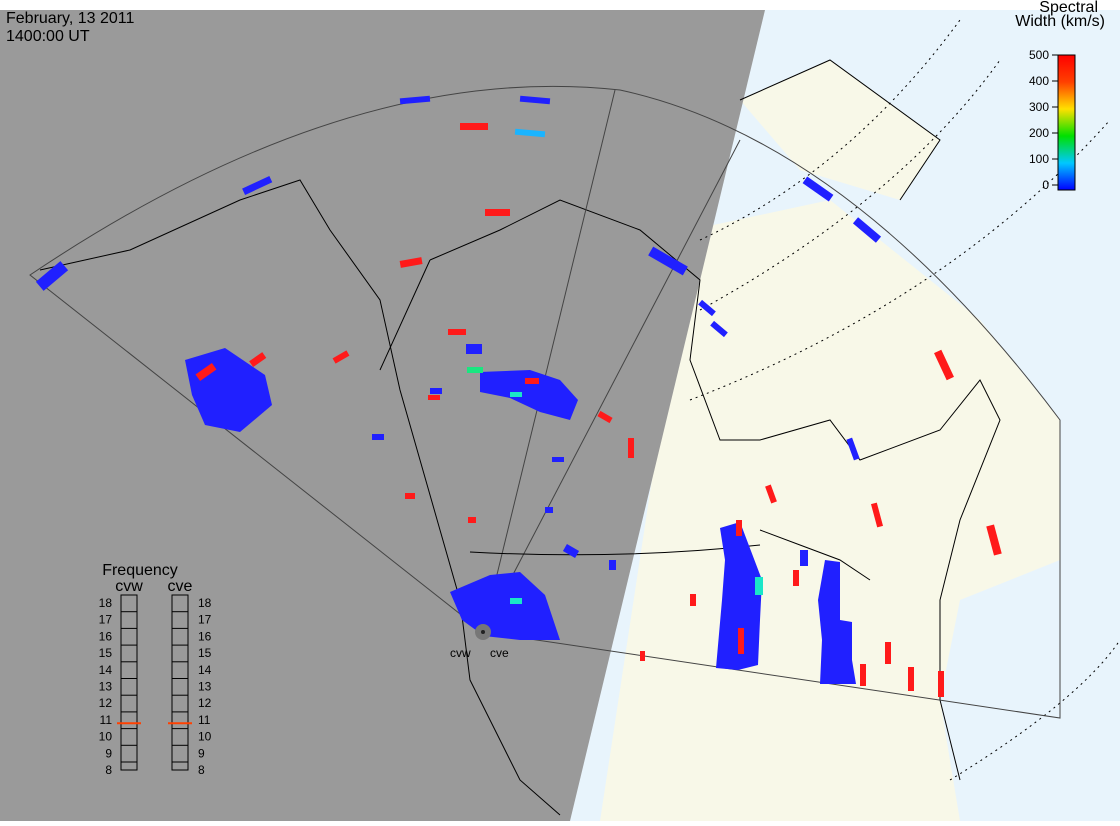  What do you see at coordinates (499, 653) in the screenshot?
I see `radar-label: cve` at bounding box center [499, 653].